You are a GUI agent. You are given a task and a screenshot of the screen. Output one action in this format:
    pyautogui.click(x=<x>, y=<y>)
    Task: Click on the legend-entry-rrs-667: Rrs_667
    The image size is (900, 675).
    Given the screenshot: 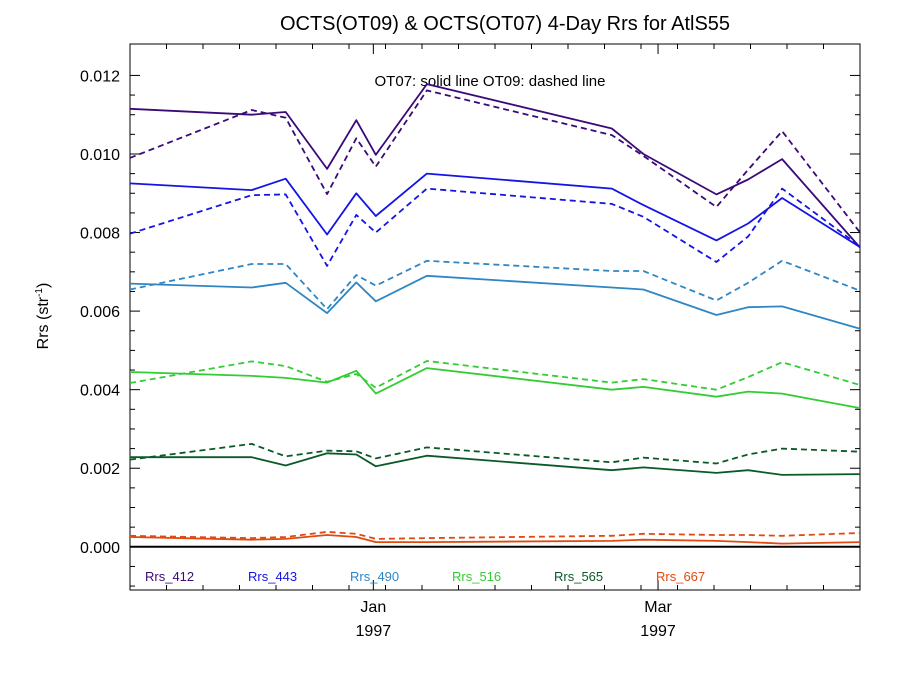 What is the action you would take?
    pyautogui.click(x=680, y=576)
    